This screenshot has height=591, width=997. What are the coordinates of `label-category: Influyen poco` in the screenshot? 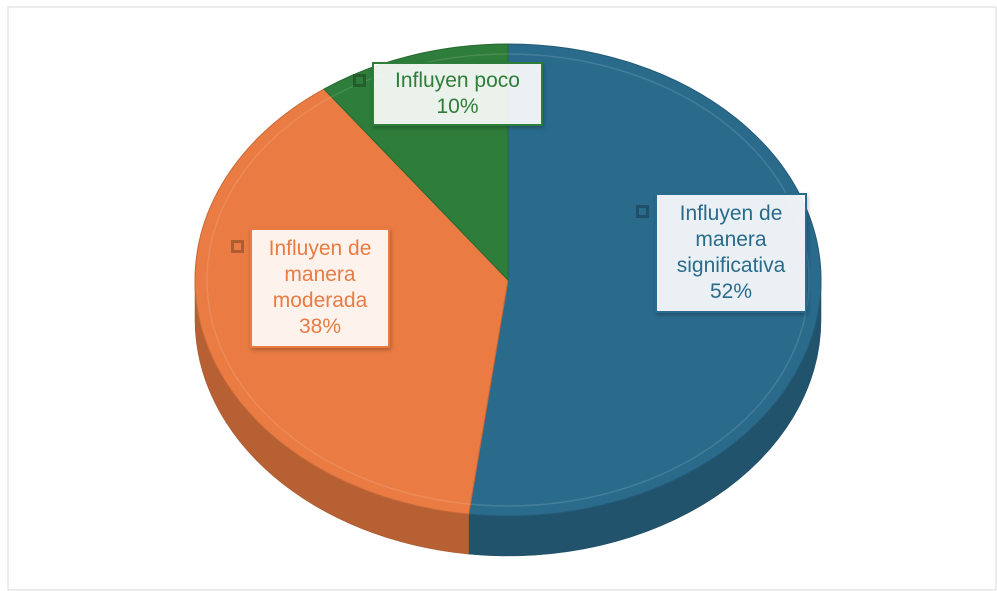 It's located at (457, 80).